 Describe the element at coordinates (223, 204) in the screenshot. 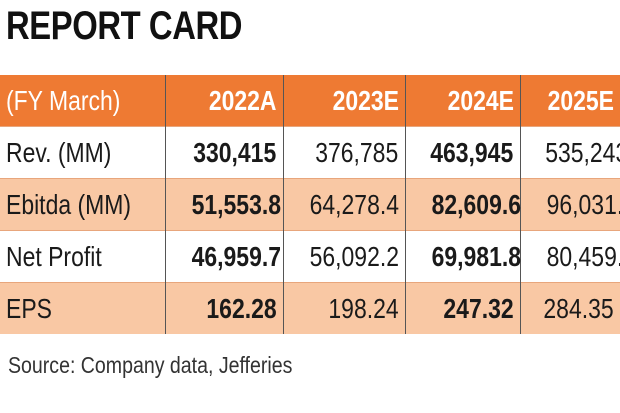

I see `cell: 51,553.8` at that location.